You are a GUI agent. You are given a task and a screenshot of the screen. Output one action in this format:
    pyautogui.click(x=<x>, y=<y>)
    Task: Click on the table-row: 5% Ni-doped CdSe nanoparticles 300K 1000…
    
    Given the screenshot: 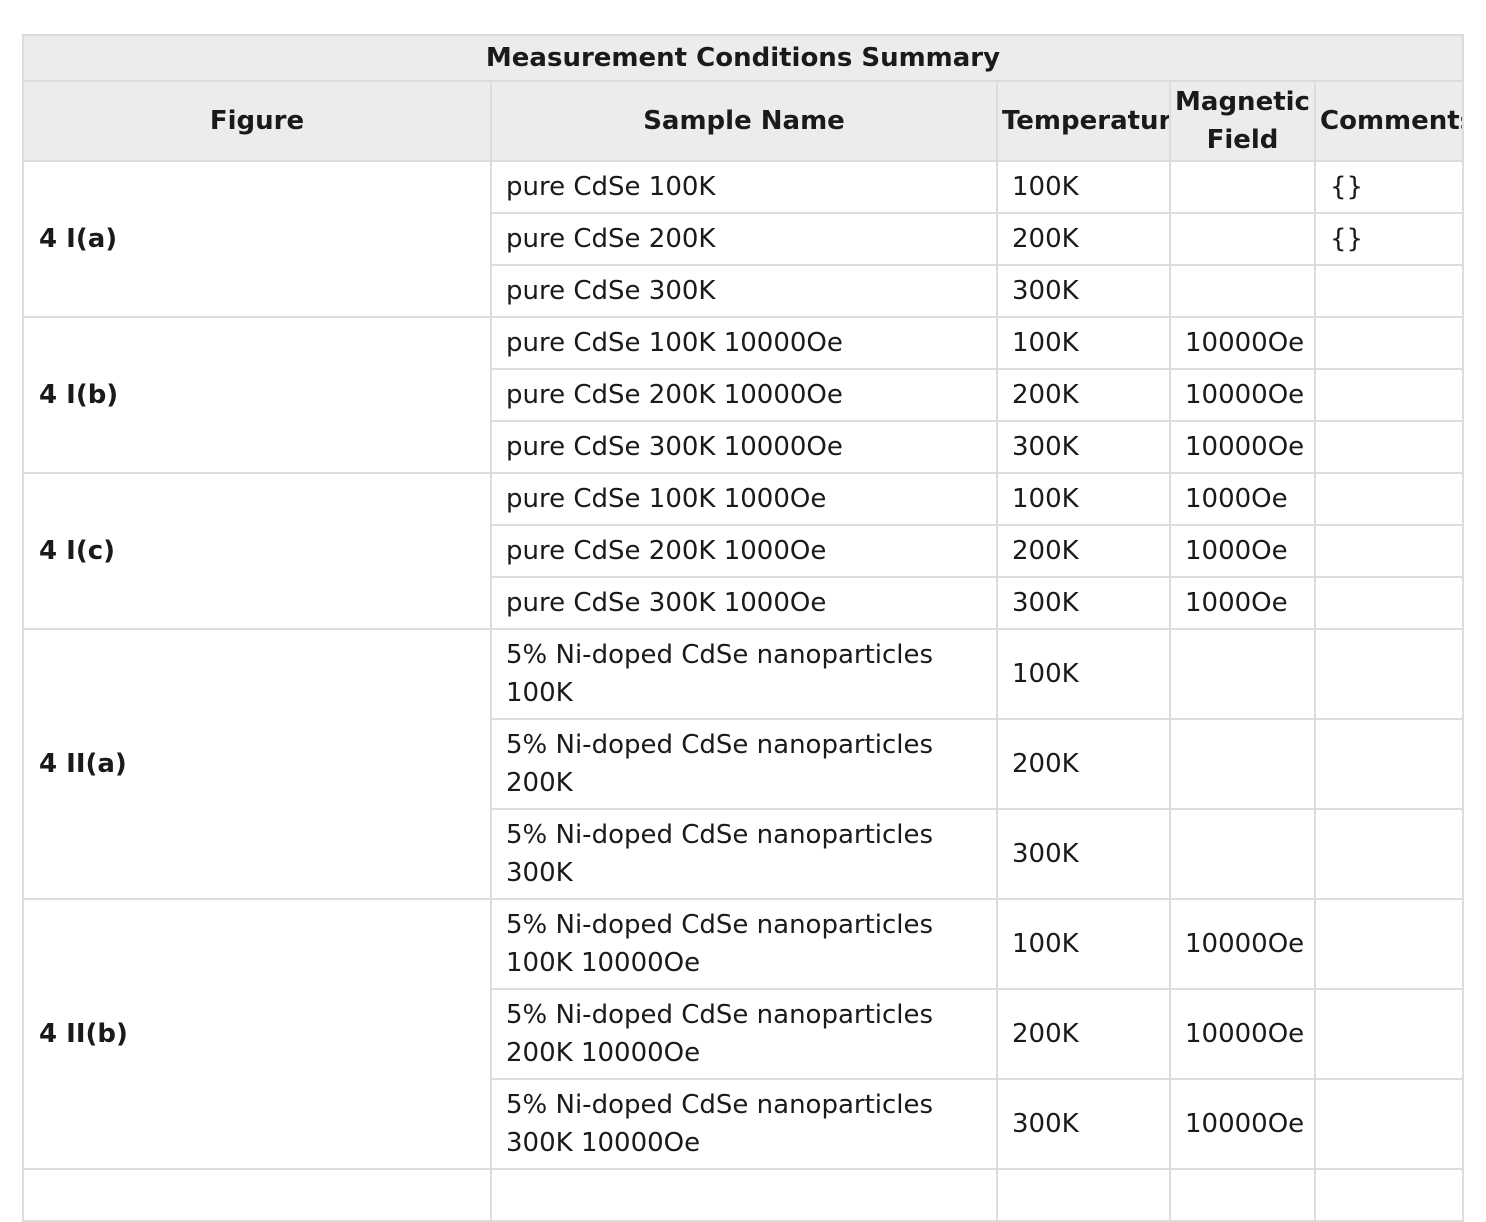 What is the action you would take?
    pyautogui.click(x=744, y=1124)
    